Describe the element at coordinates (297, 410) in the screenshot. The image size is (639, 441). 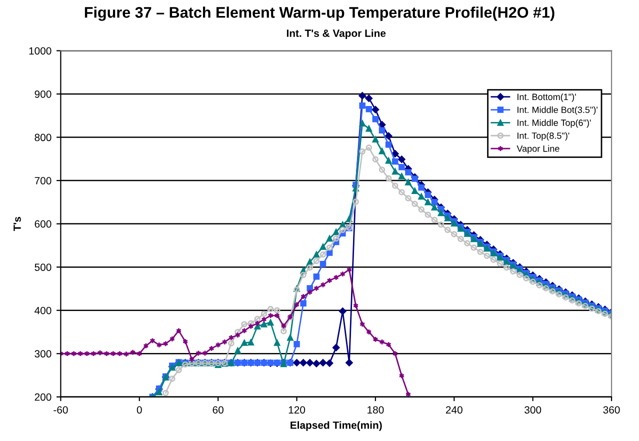
I see `x-tick-label: 120` at that location.